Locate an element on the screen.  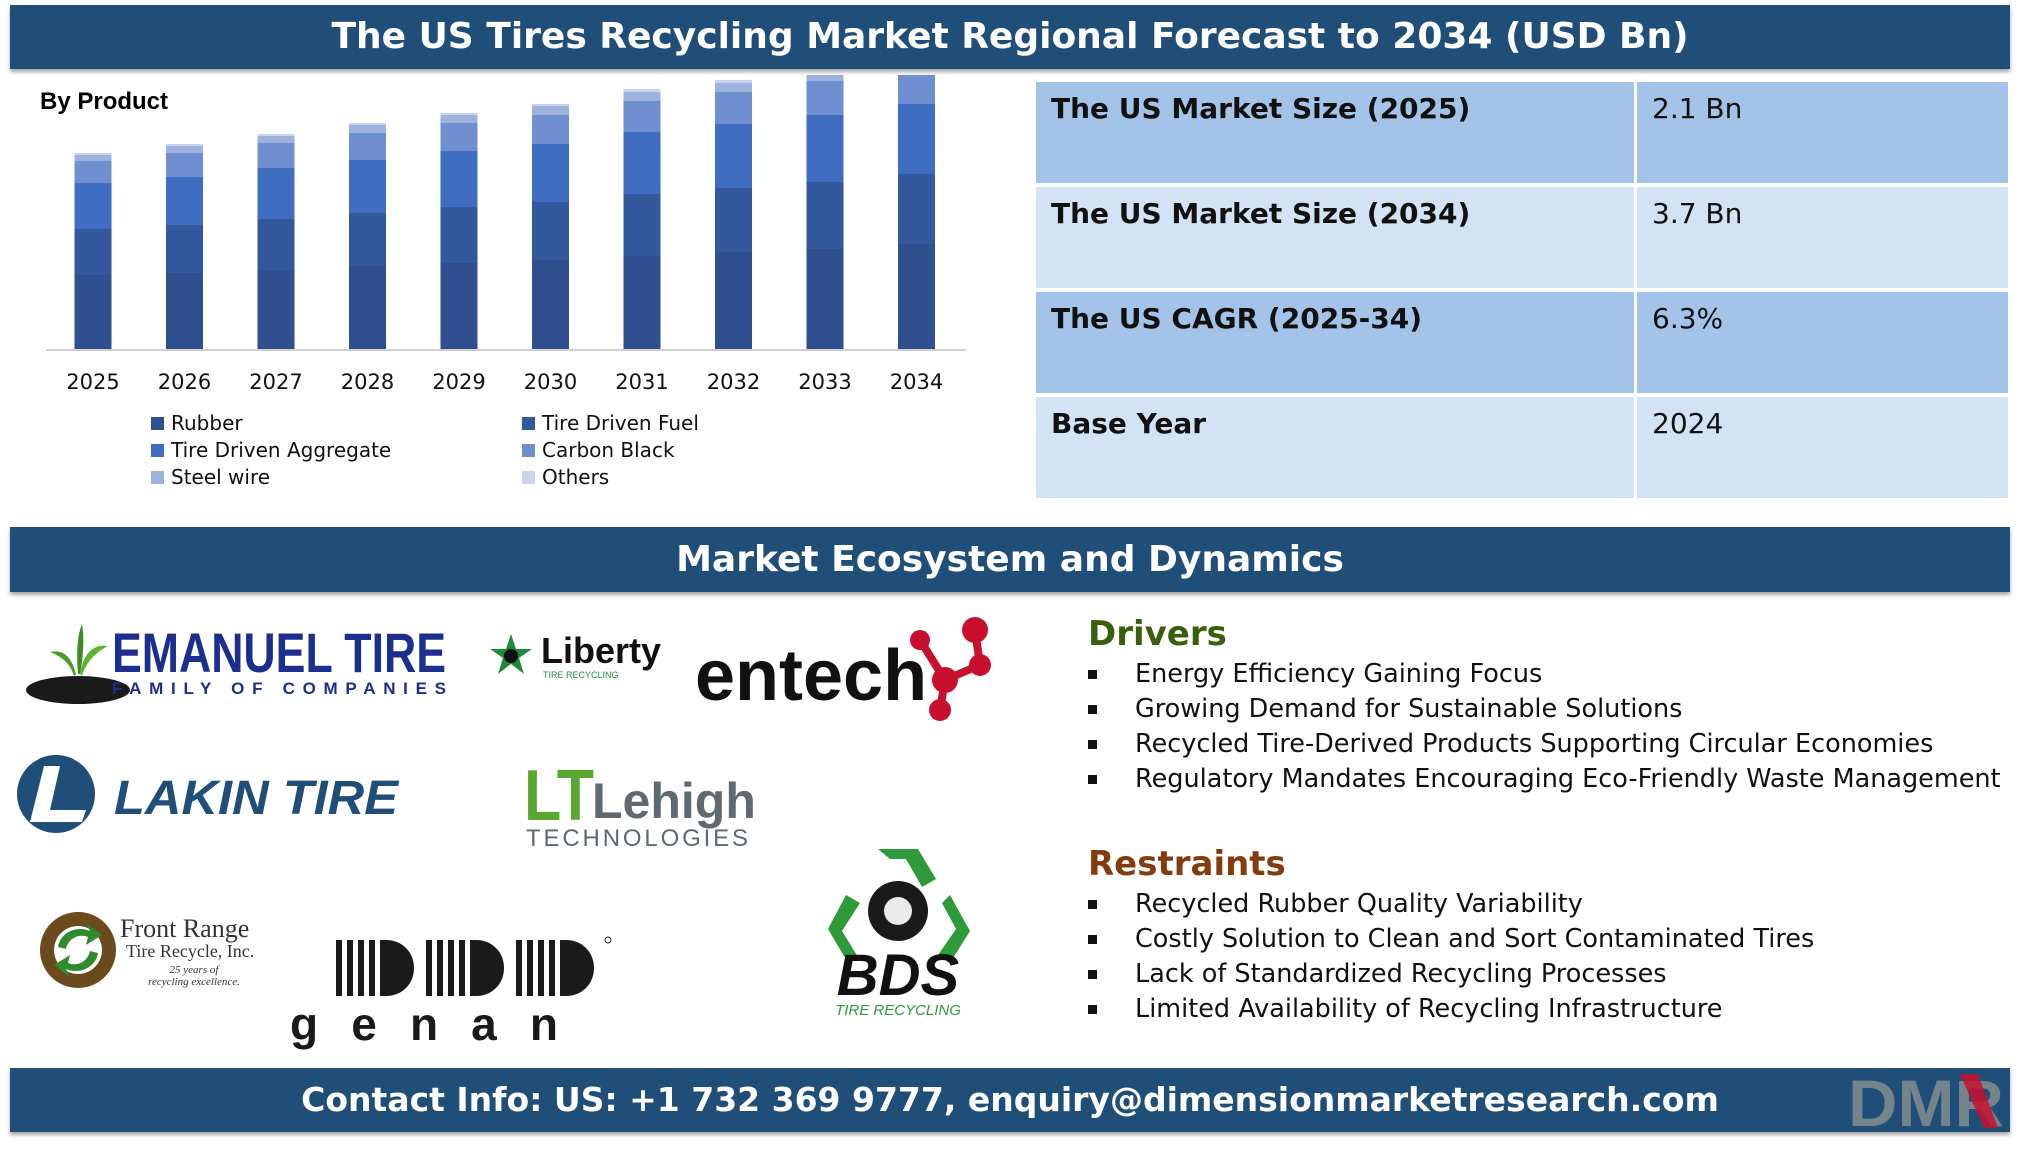
legend-item: Tire Driven Fuel is located at coordinates (610, 423).